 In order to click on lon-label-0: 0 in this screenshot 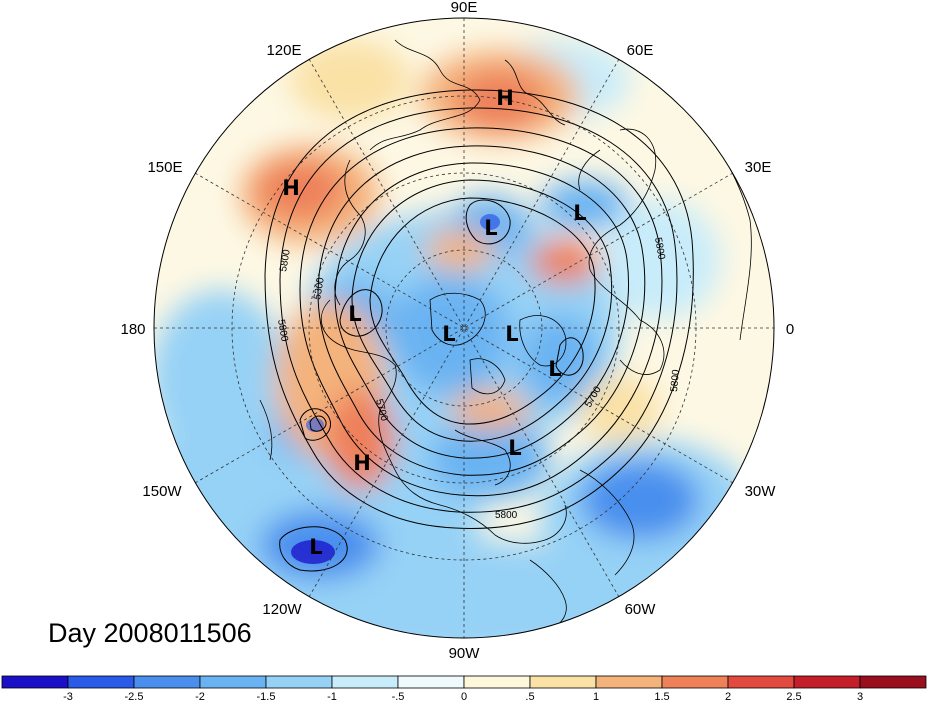, I will do `click(790, 329)`.